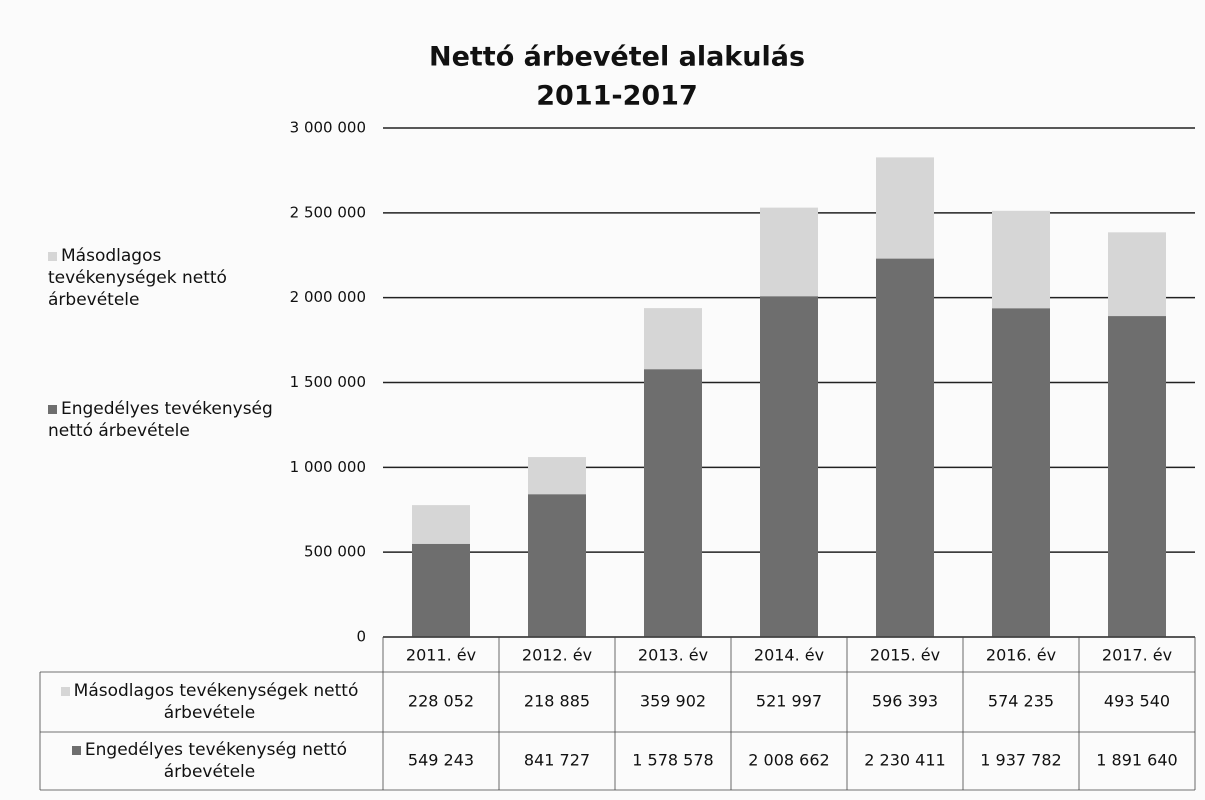 This screenshot has height=800, width=1205. Describe the element at coordinates (1136, 760) in the screenshot. I see `table-value: 1 891 640` at that location.